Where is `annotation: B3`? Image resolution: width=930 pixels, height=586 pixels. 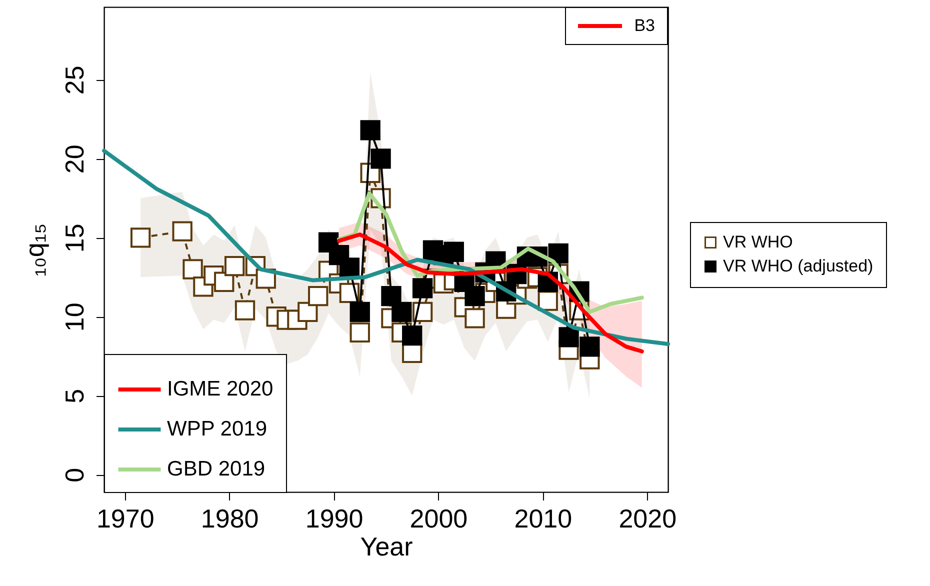
annotation: B3 is located at coordinates (644, 26).